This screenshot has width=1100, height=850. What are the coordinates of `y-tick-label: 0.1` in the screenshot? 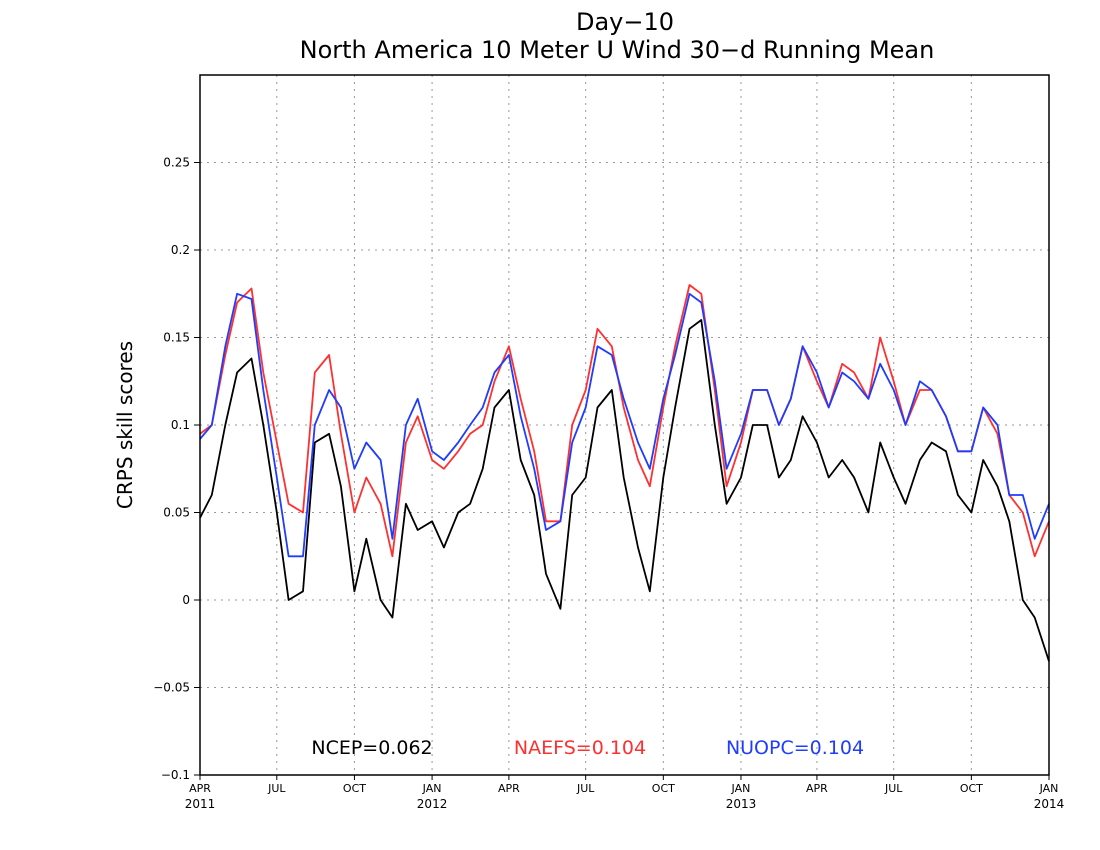 It's located at (180, 425).